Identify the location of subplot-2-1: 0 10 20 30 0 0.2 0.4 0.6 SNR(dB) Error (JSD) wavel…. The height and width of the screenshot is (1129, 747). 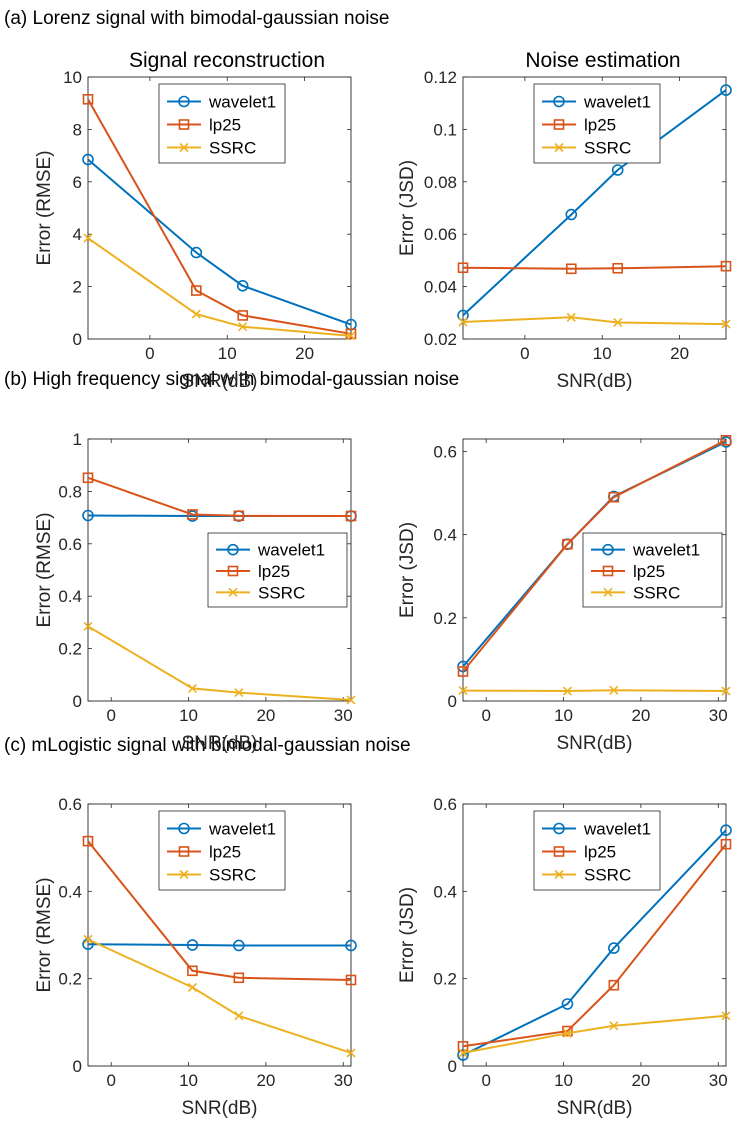
(564, 957).